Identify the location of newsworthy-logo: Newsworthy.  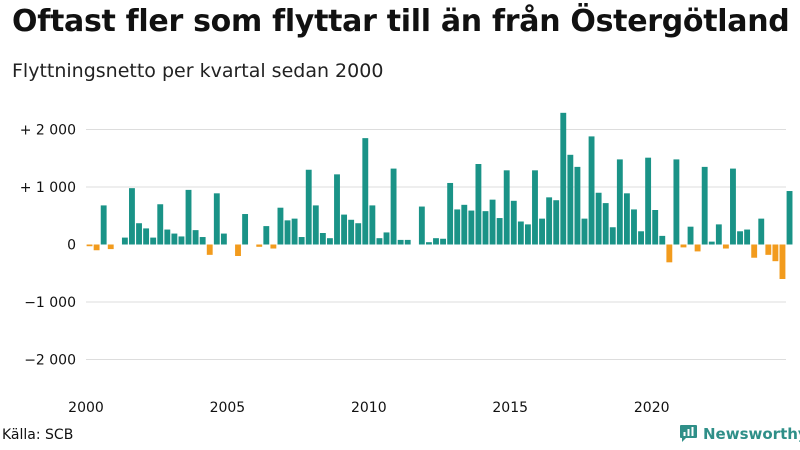
(739, 433).